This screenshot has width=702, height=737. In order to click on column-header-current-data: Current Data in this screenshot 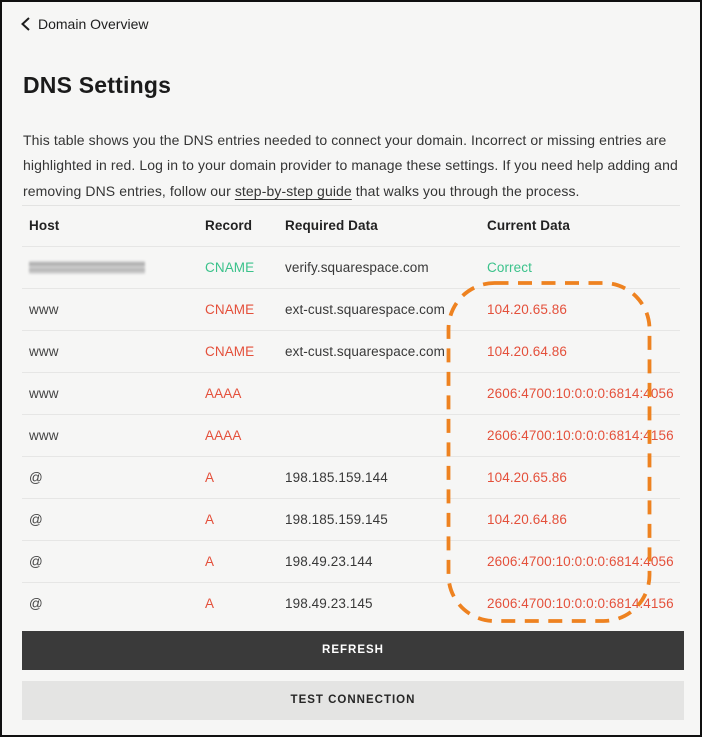, I will do `click(528, 226)`.